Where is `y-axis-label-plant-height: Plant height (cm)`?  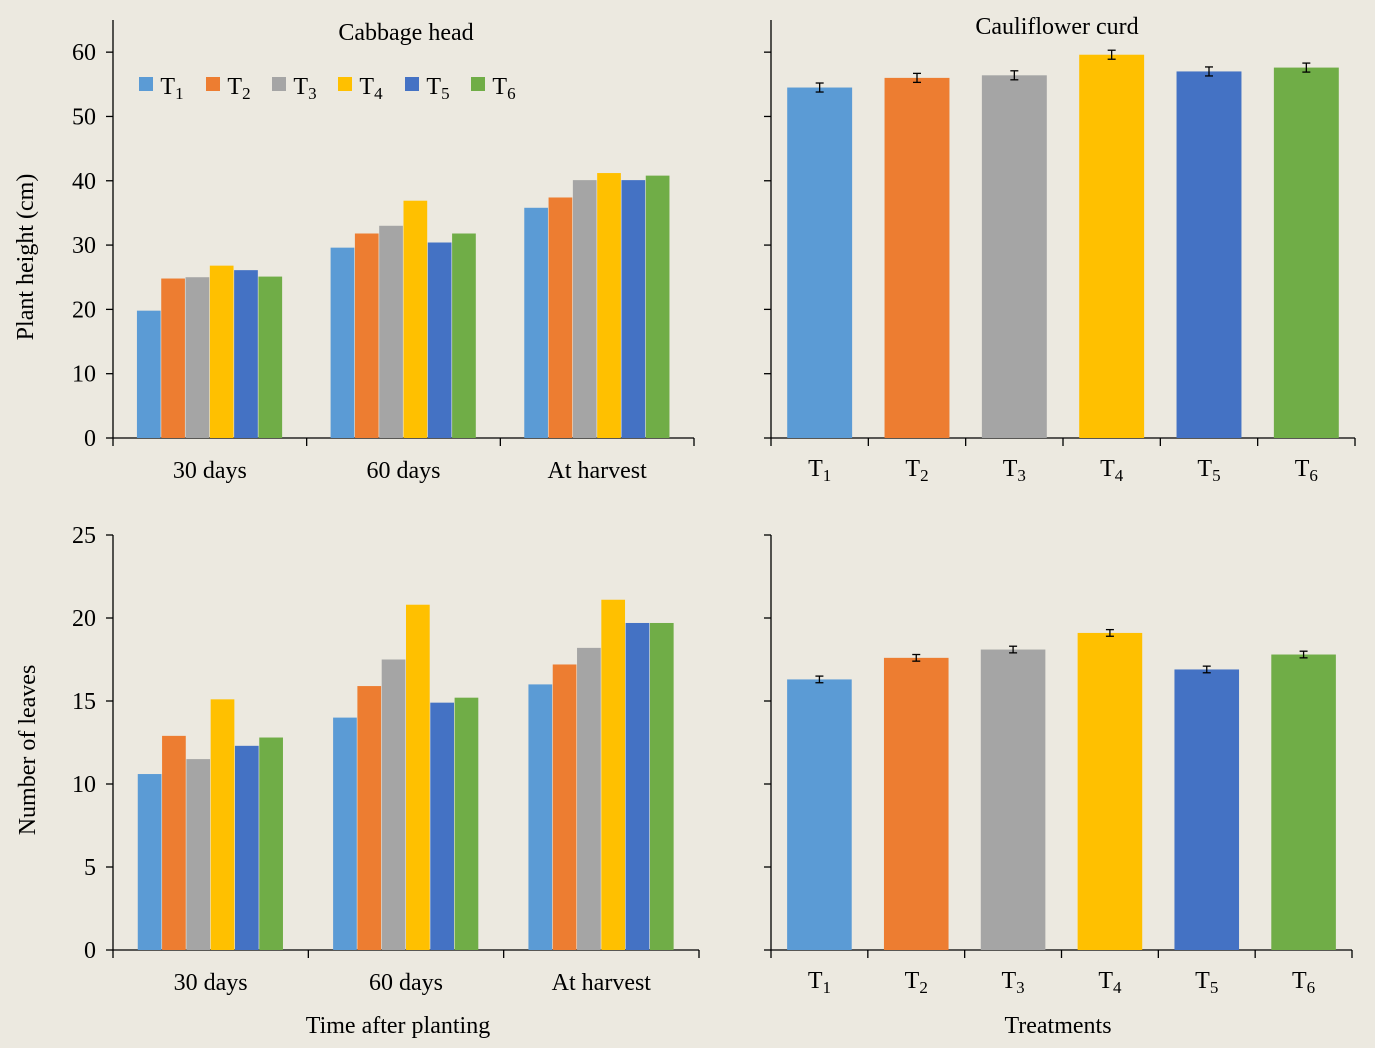 y-axis-label-plant-height: Plant height (cm) is located at coordinates (26, 257).